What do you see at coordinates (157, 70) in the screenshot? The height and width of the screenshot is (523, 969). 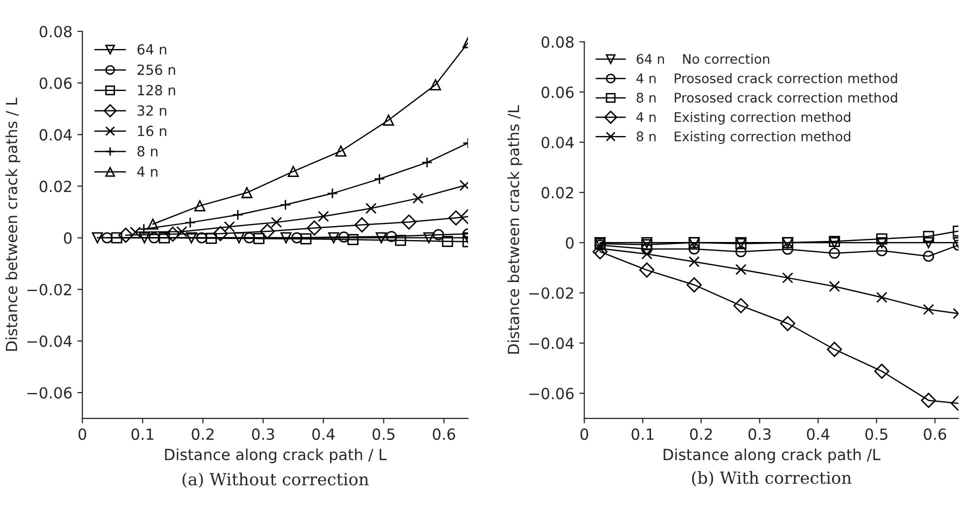 I see `legend-label: 256 n` at bounding box center [157, 70].